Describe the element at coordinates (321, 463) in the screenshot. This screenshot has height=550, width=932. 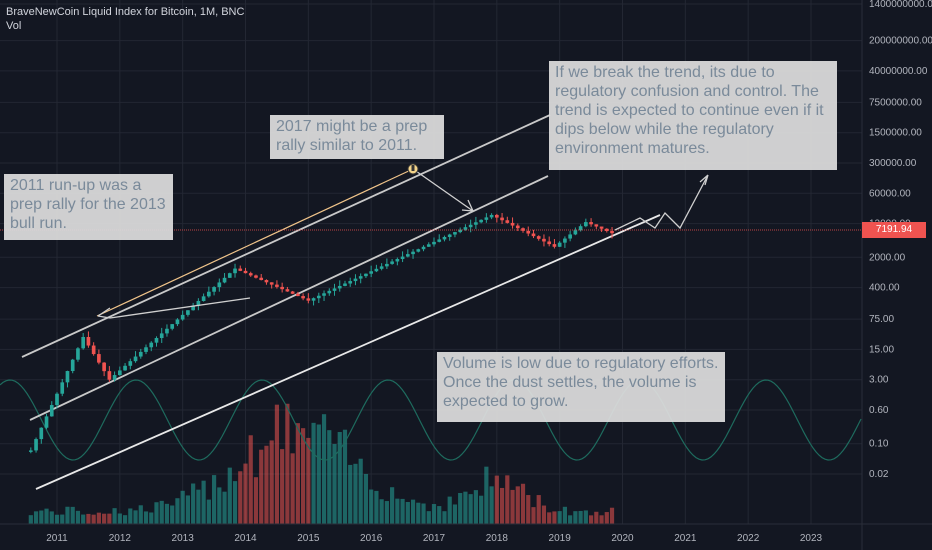
I see `volume-bars` at that location.